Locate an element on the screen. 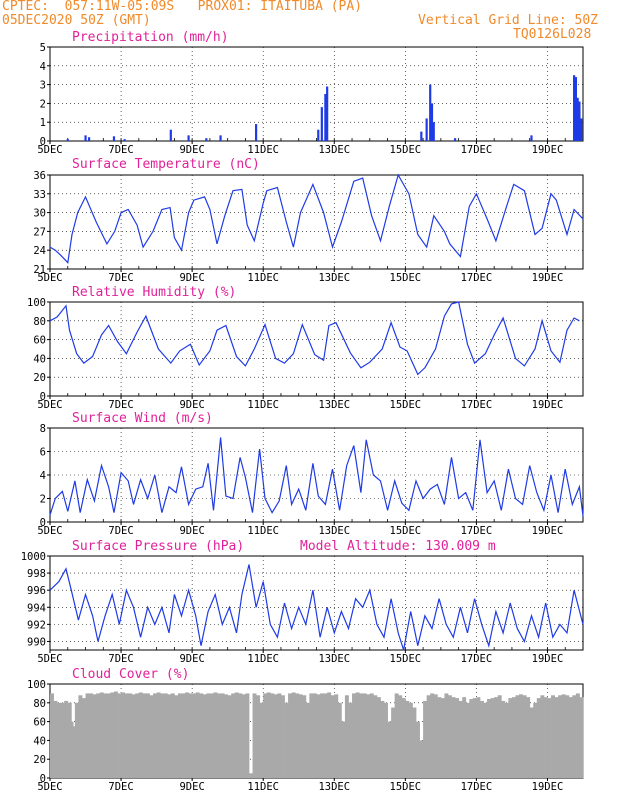 This screenshot has width=618, height=800. temp-ytick-label: 21 is located at coordinates (39, 270).